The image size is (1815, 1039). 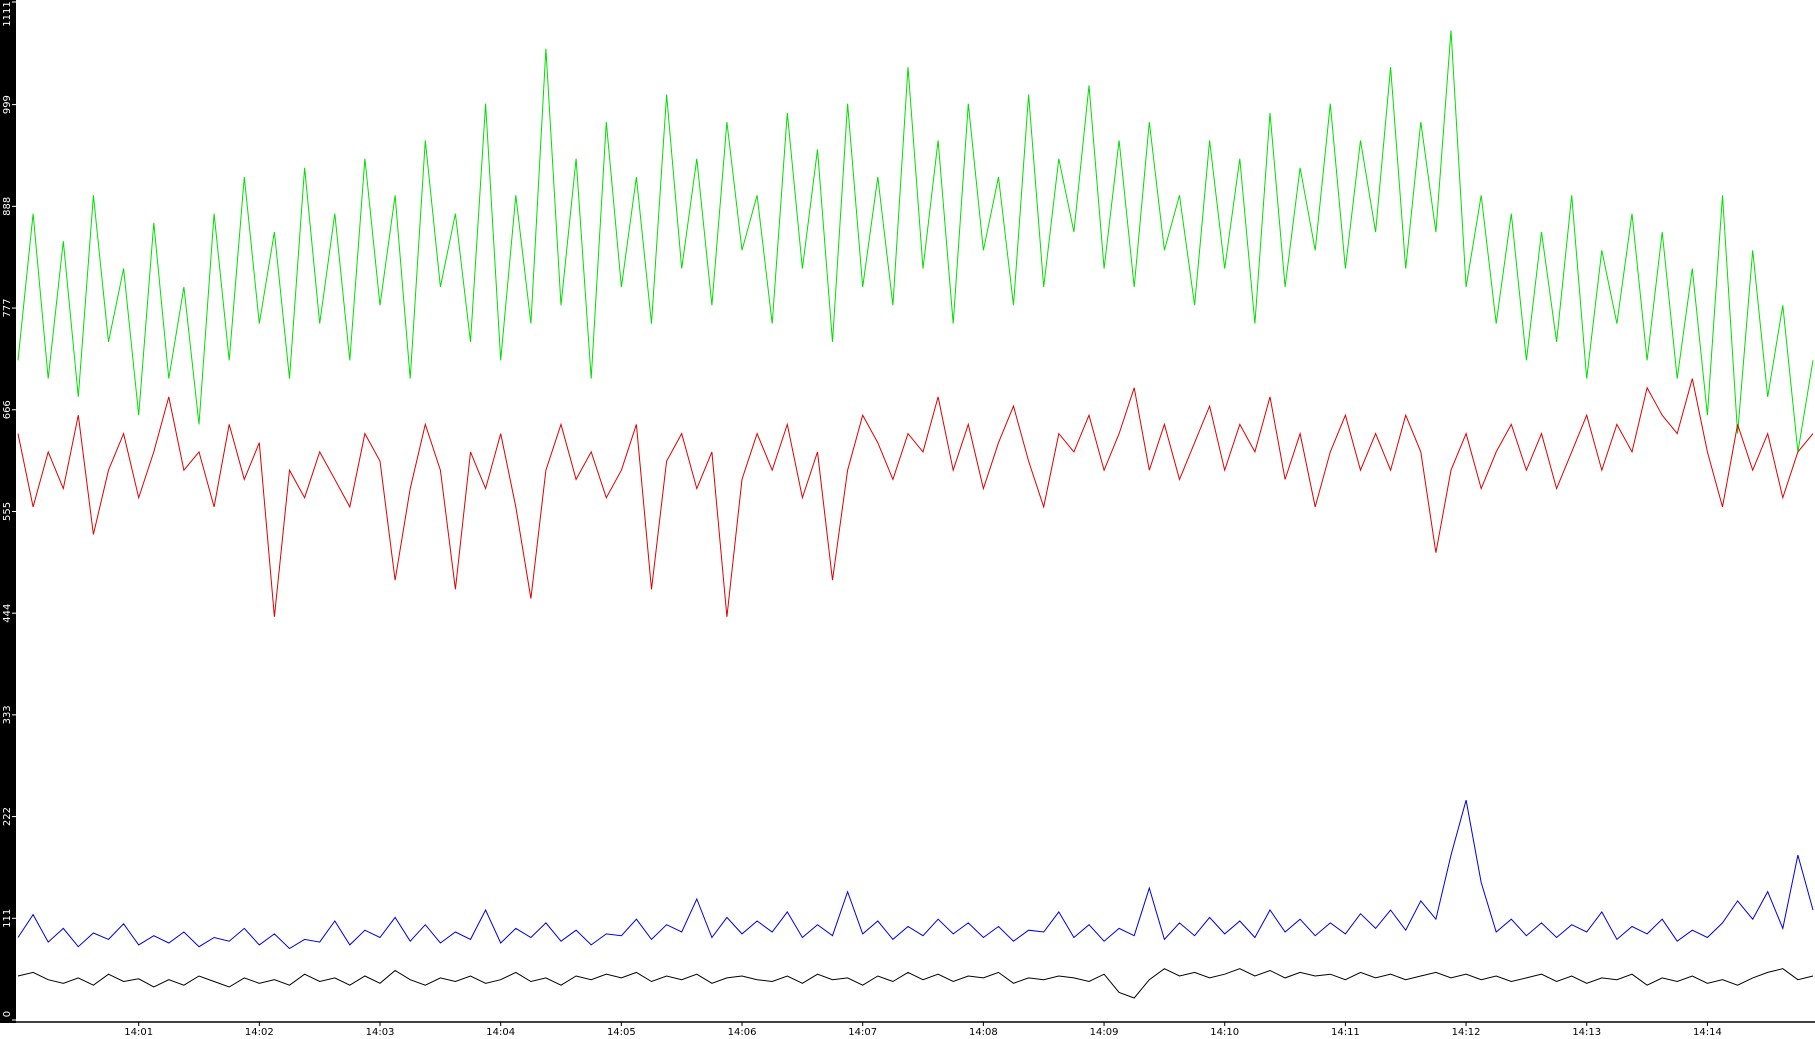 I want to click on y-tick-label: 222, so click(x=7, y=816).